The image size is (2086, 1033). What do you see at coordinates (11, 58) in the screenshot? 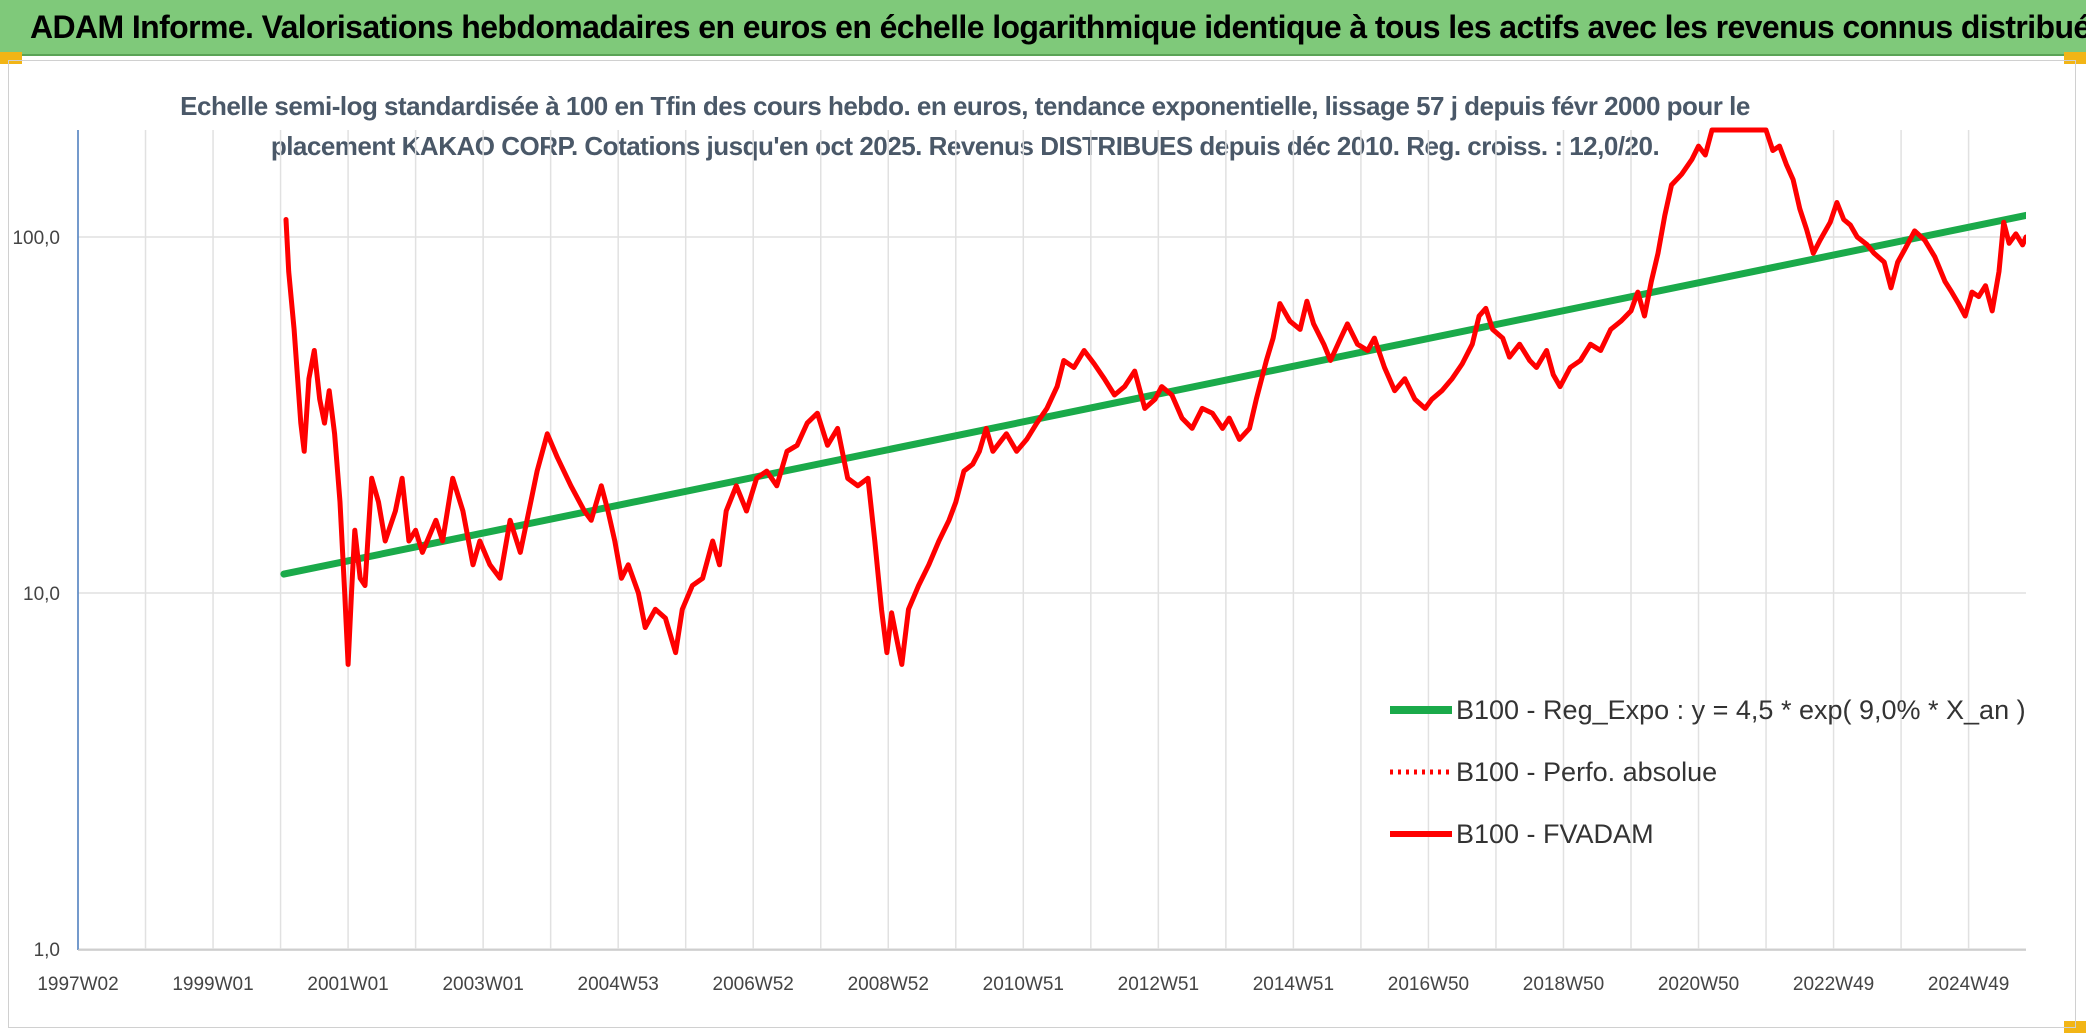
I see `corner-marker-left` at bounding box center [11, 58].